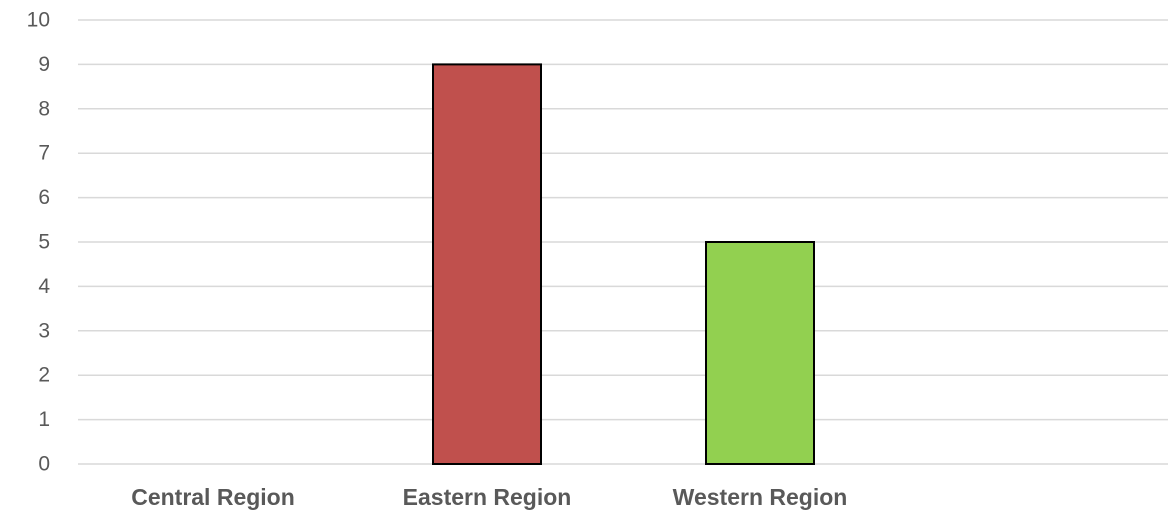 The width and height of the screenshot is (1168, 519). I want to click on y-tick-label: 7, so click(44, 153).